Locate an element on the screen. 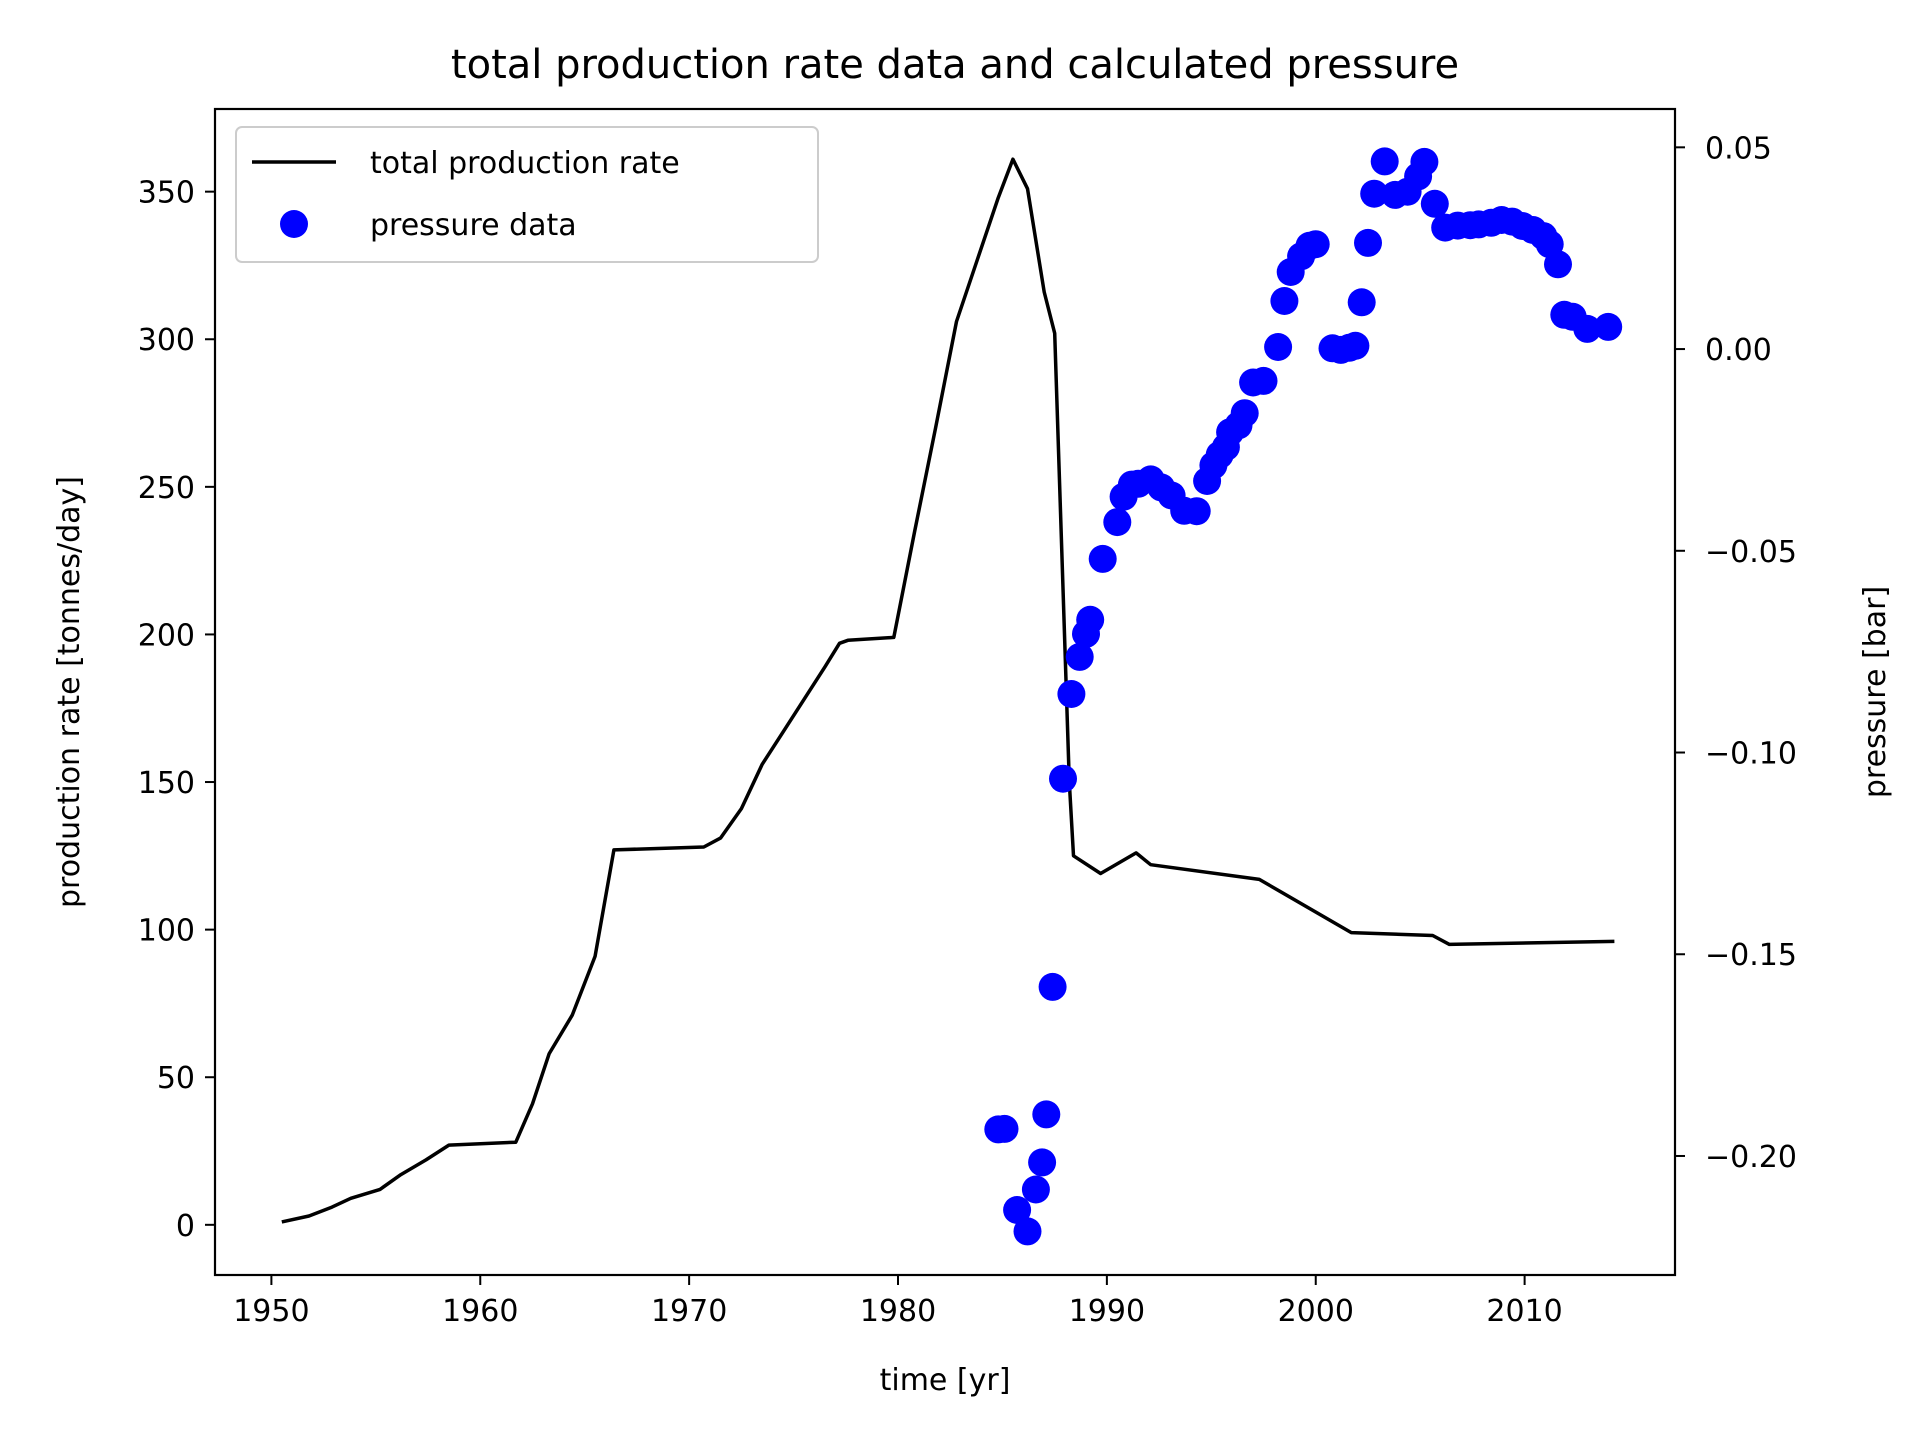  y-tick-label: 50 is located at coordinates (176, 1078).